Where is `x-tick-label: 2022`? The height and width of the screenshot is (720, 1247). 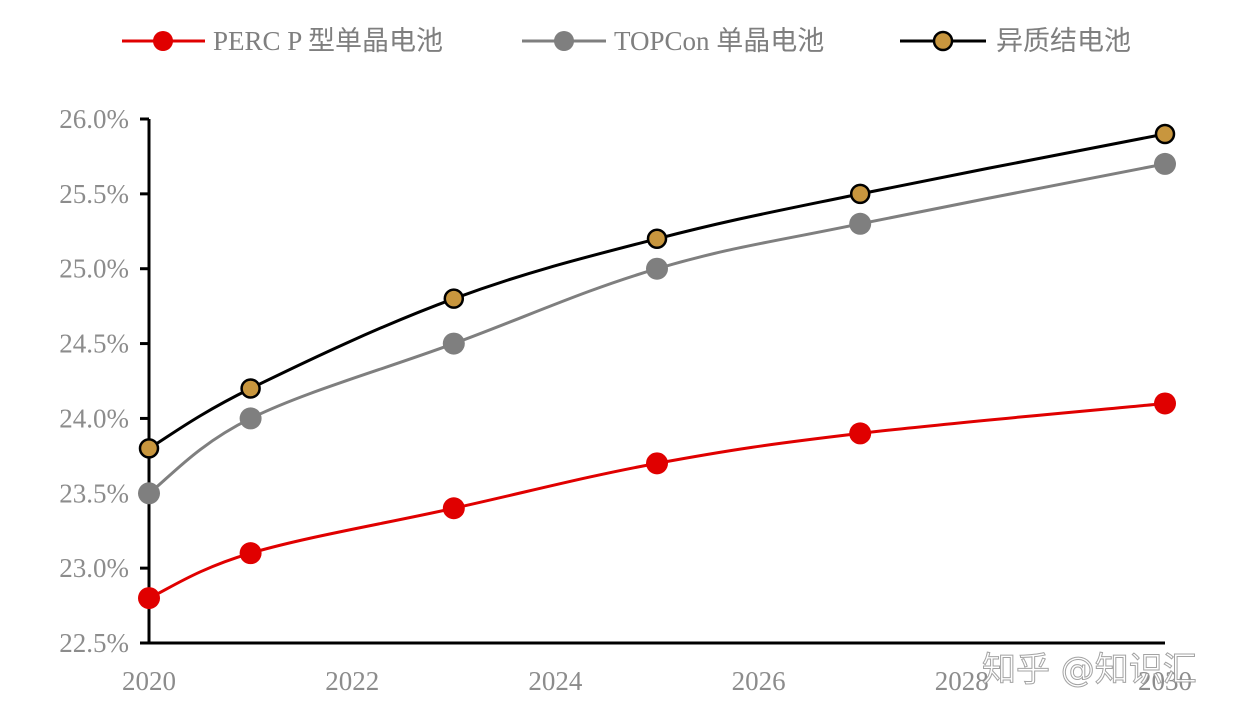
x-tick-label: 2022 is located at coordinates (352, 681).